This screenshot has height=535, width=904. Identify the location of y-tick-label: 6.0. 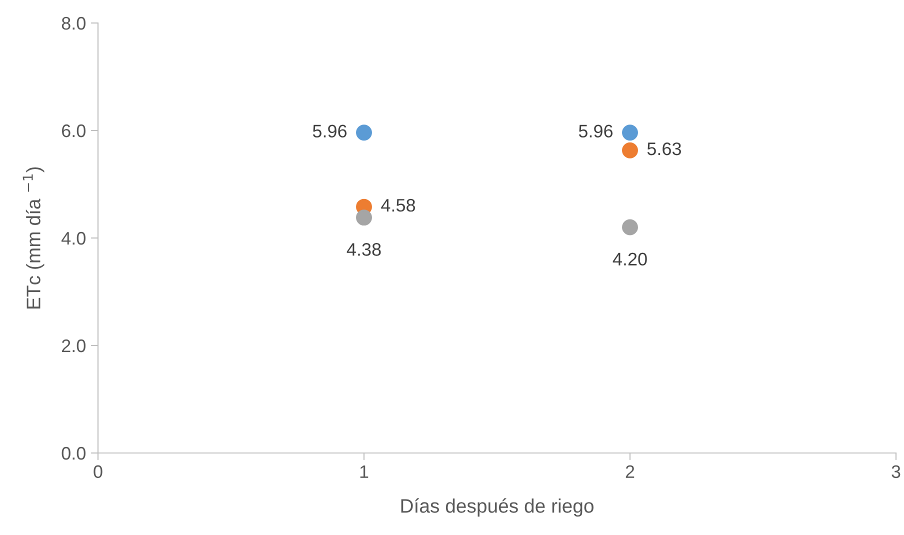
(74, 131).